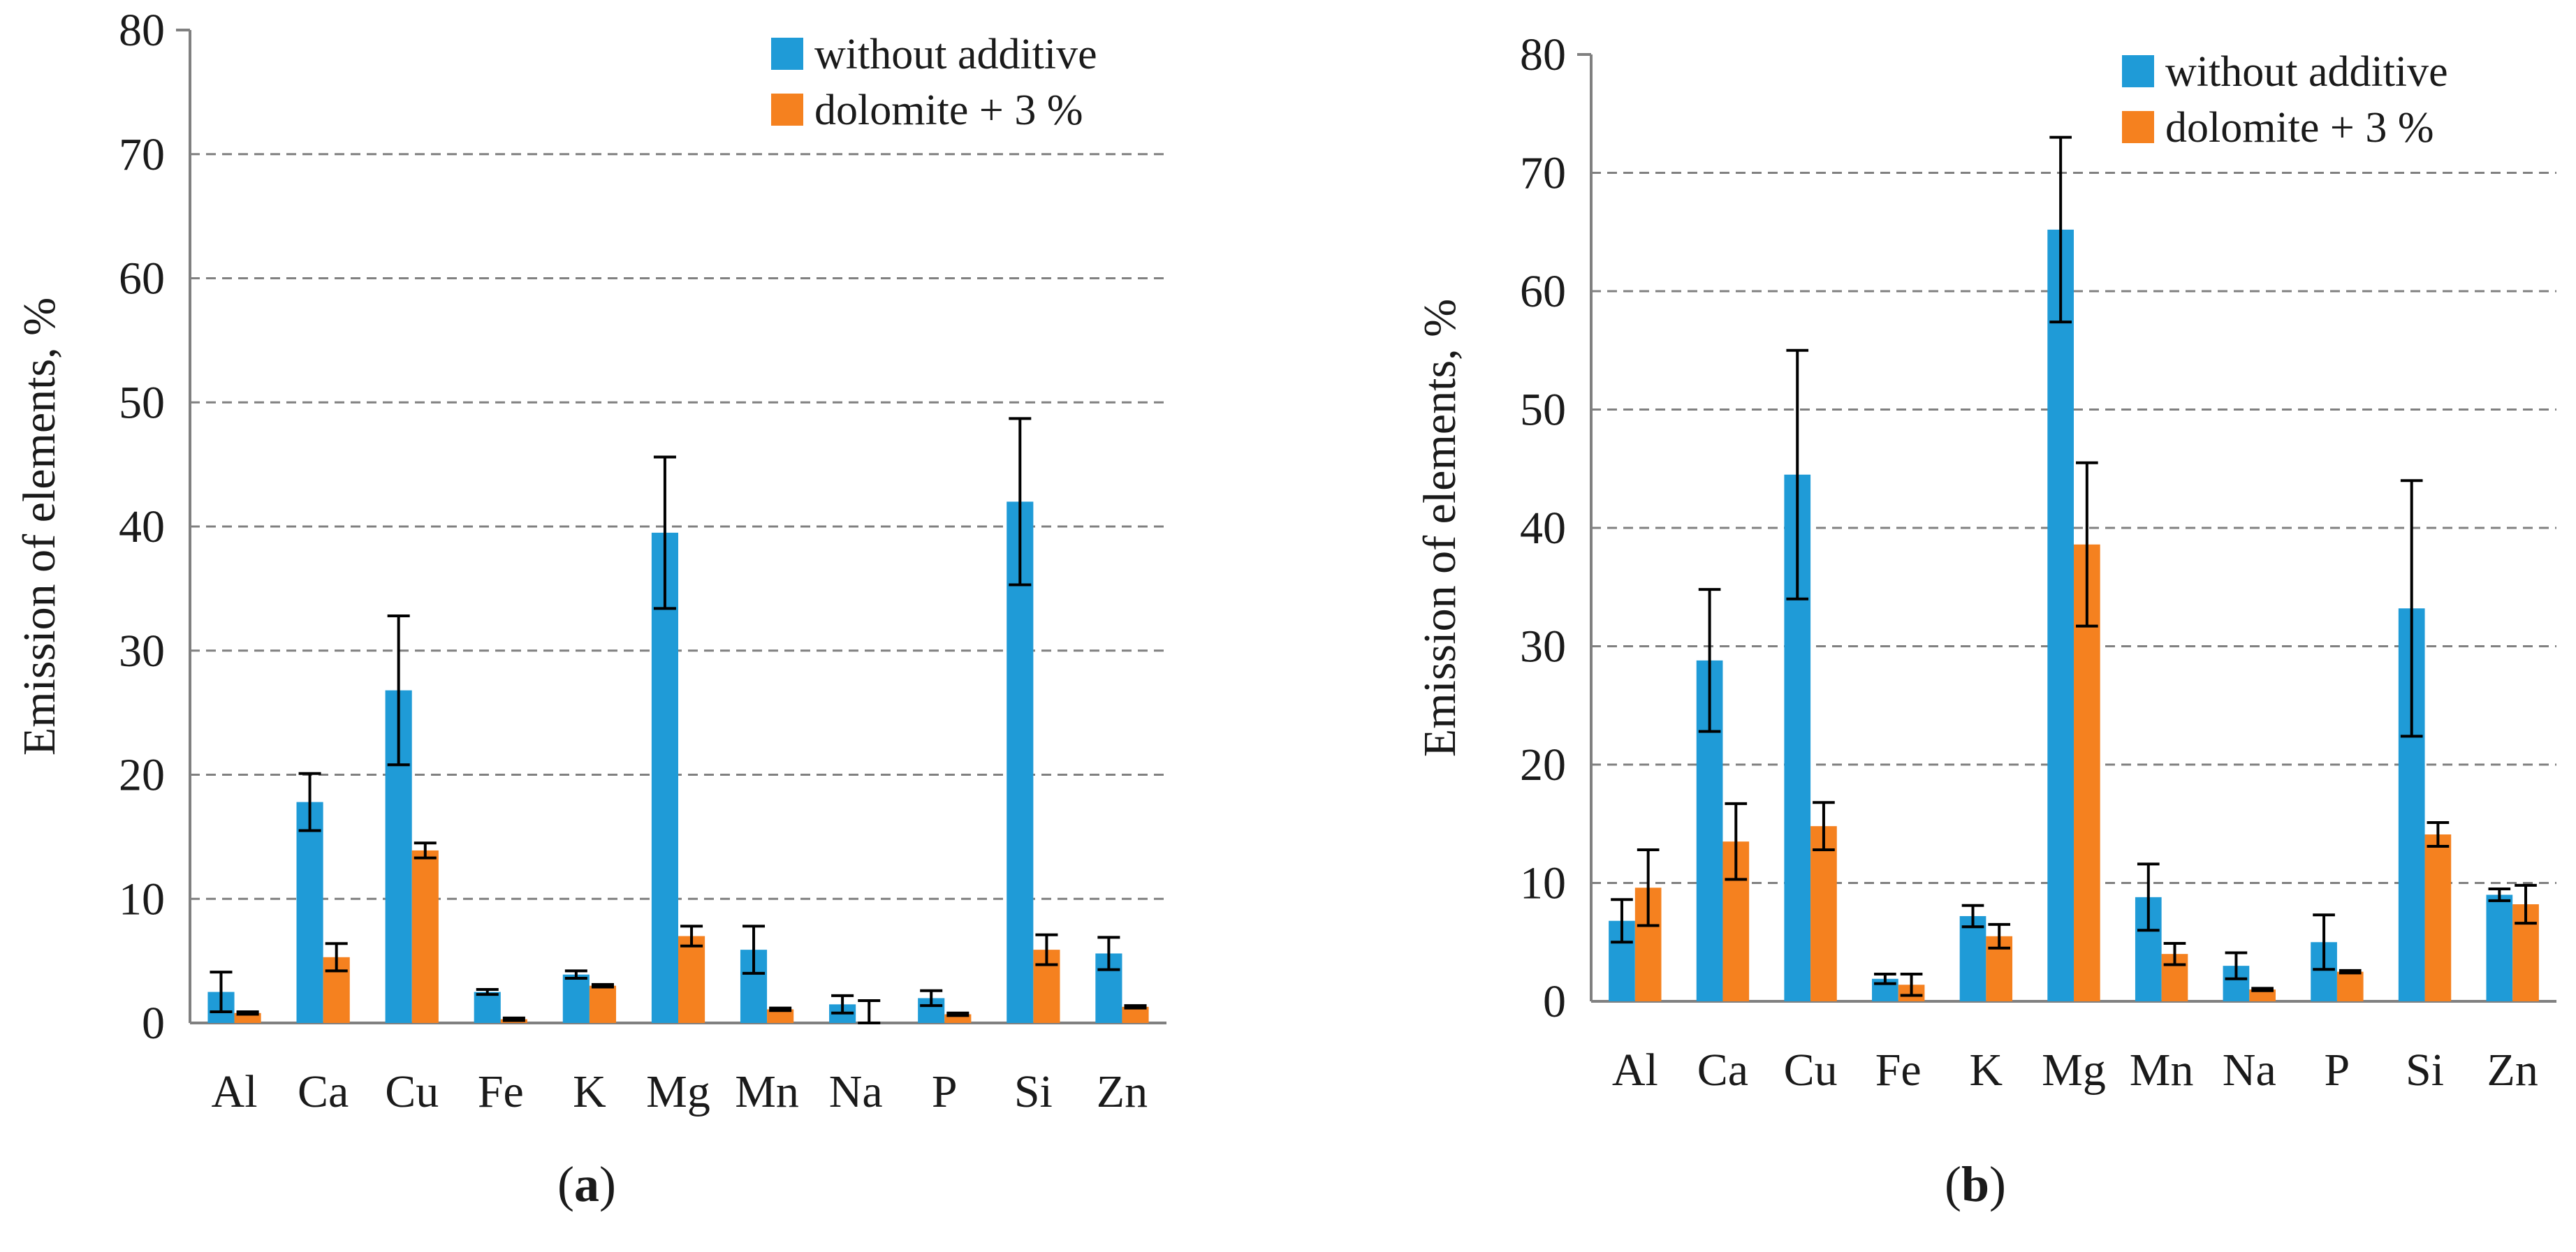 The image size is (2576, 1252). I want to click on panel-label: (b), so click(1975, 1184).